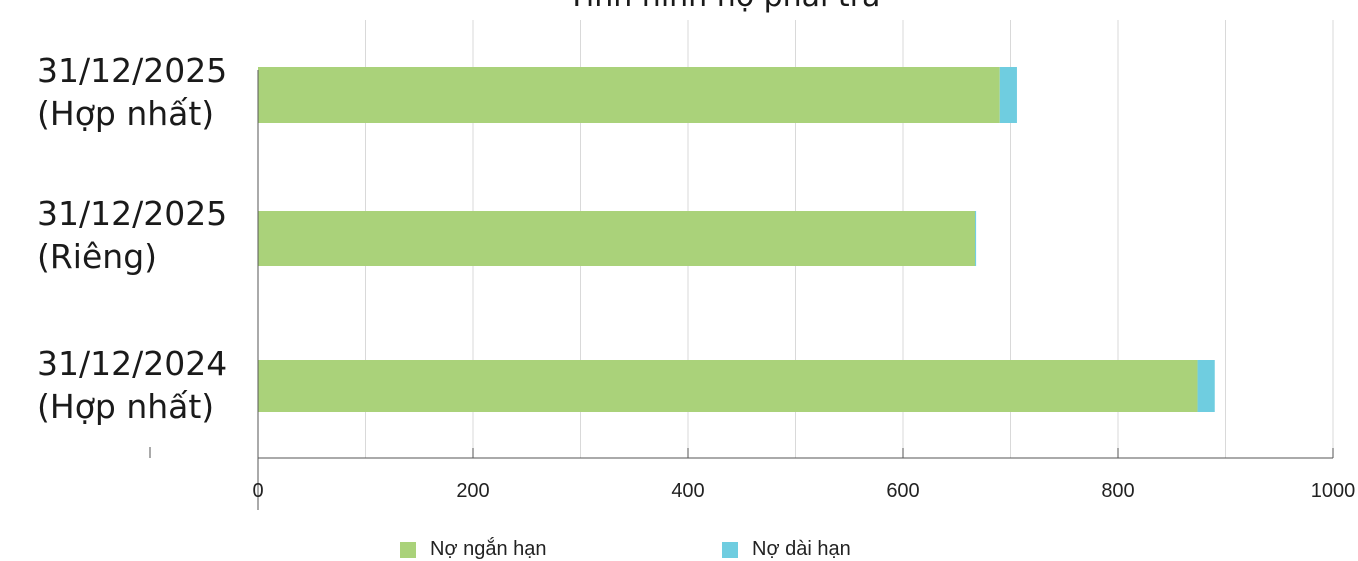 This screenshot has height=561, width=1358. Describe the element at coordinates (724, 7) in the screenshot. I see `chart-title: Tình hình nợ phải trả` at that location.